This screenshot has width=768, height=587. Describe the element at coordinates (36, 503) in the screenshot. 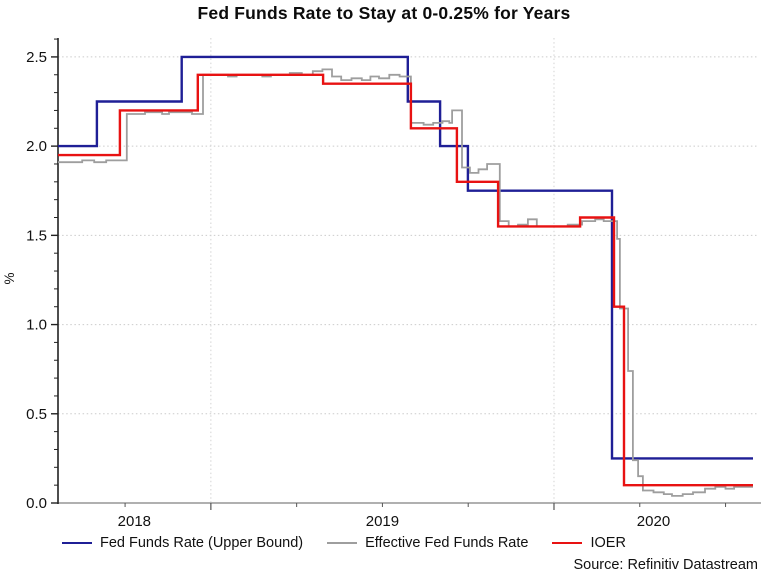

I see `y-axis-tick-label: 0.0` at that location.